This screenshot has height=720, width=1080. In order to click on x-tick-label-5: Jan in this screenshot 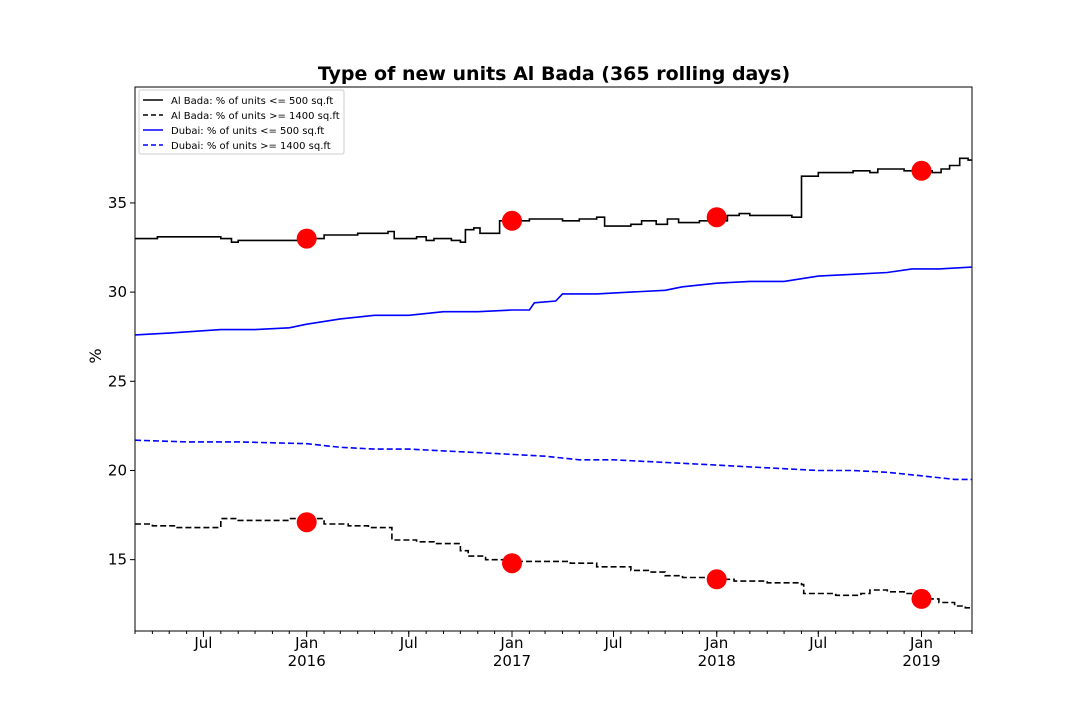, I will do `click(716, 643)`.